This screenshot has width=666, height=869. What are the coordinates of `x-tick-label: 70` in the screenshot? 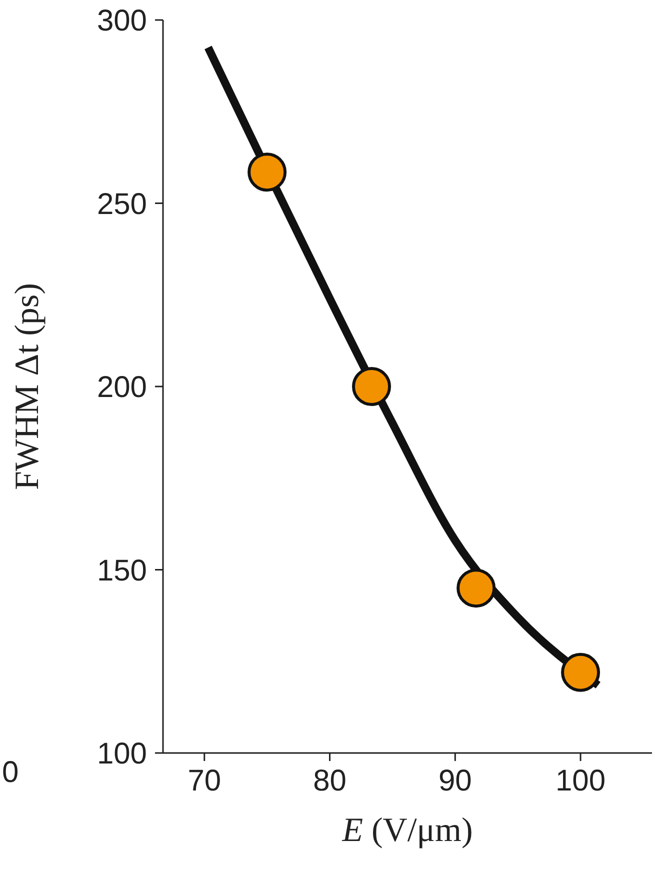 It's located at (205, 781).